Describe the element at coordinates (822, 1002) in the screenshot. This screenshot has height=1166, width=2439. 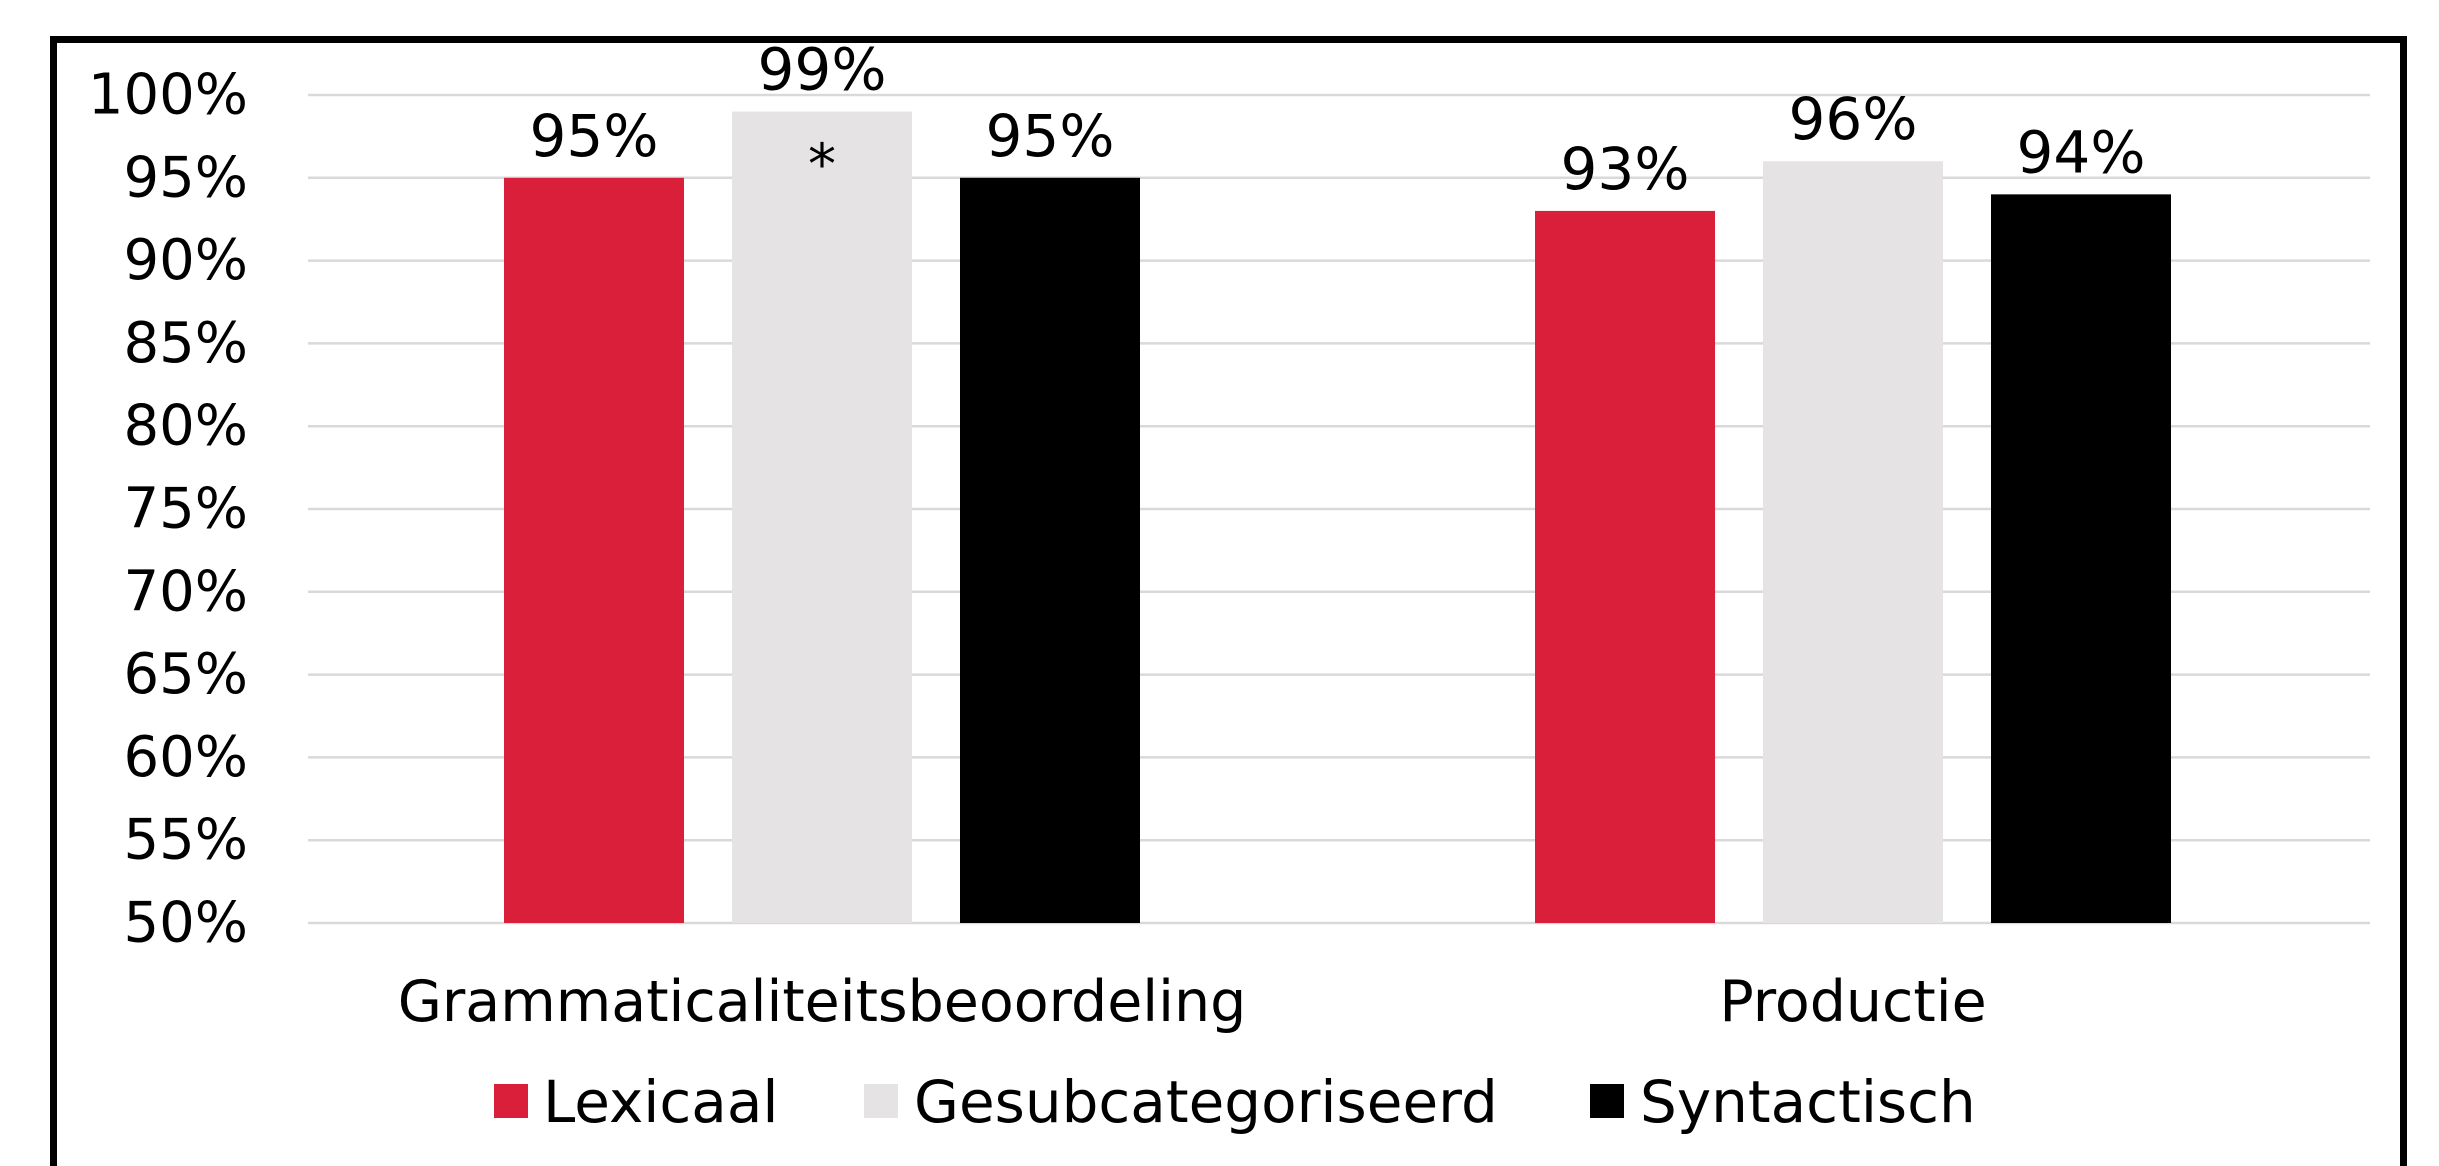
I see `x-category-label: Grammaticaliteitsbeoordeling` at that location.